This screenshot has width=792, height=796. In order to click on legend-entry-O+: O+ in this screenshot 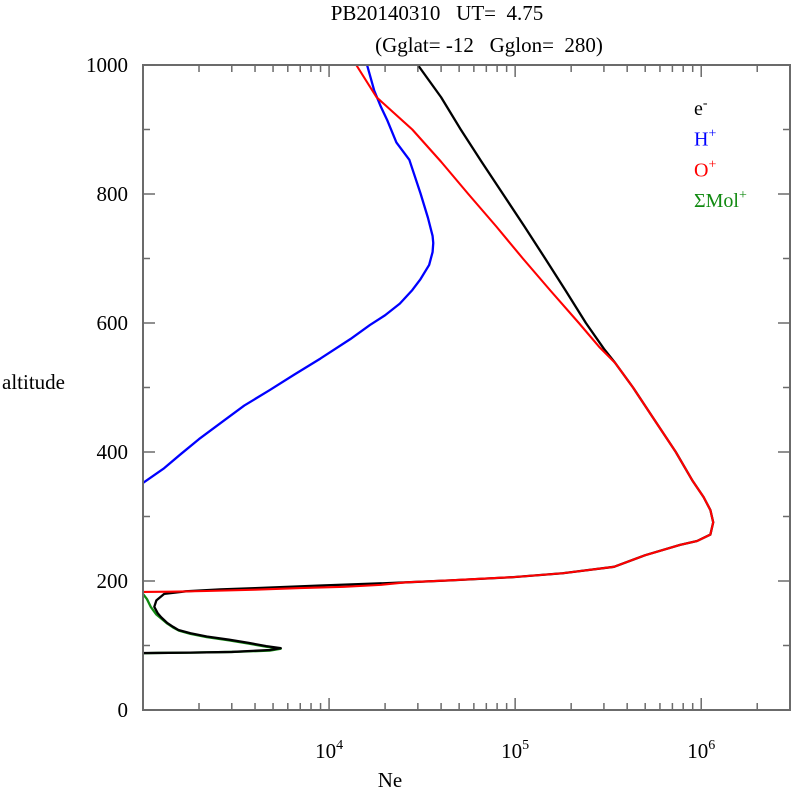, I will do `click(705, 169)`.